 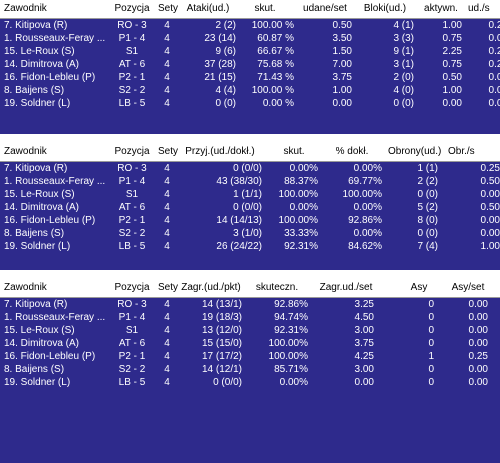 What do you see at coordinates (221, 343) in the screenshot?
I see `stat-cell: 15 (15/0)` at bounding box center [221, 343].